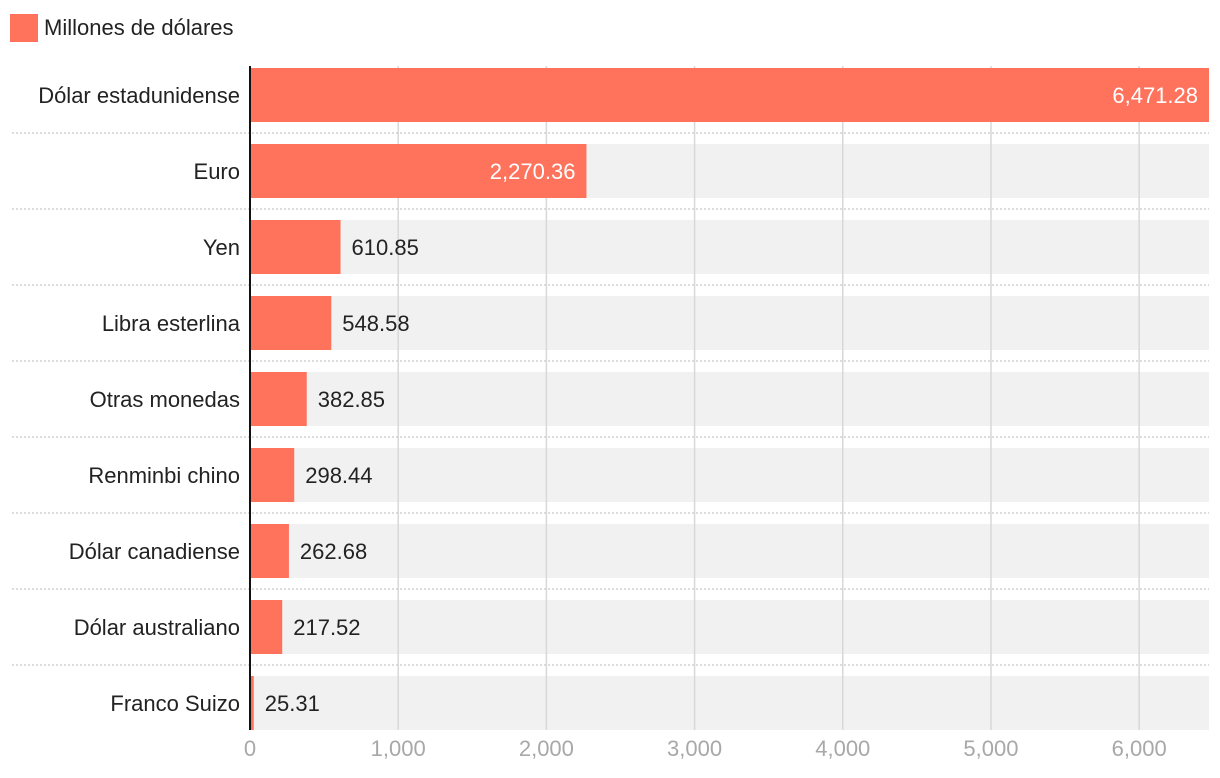 Image resolution: width=1220 pixels, height=778 pixels. Describe the element at coordinates (292, 703) in the screenshot. I see `value-label: 25.31` at that location.